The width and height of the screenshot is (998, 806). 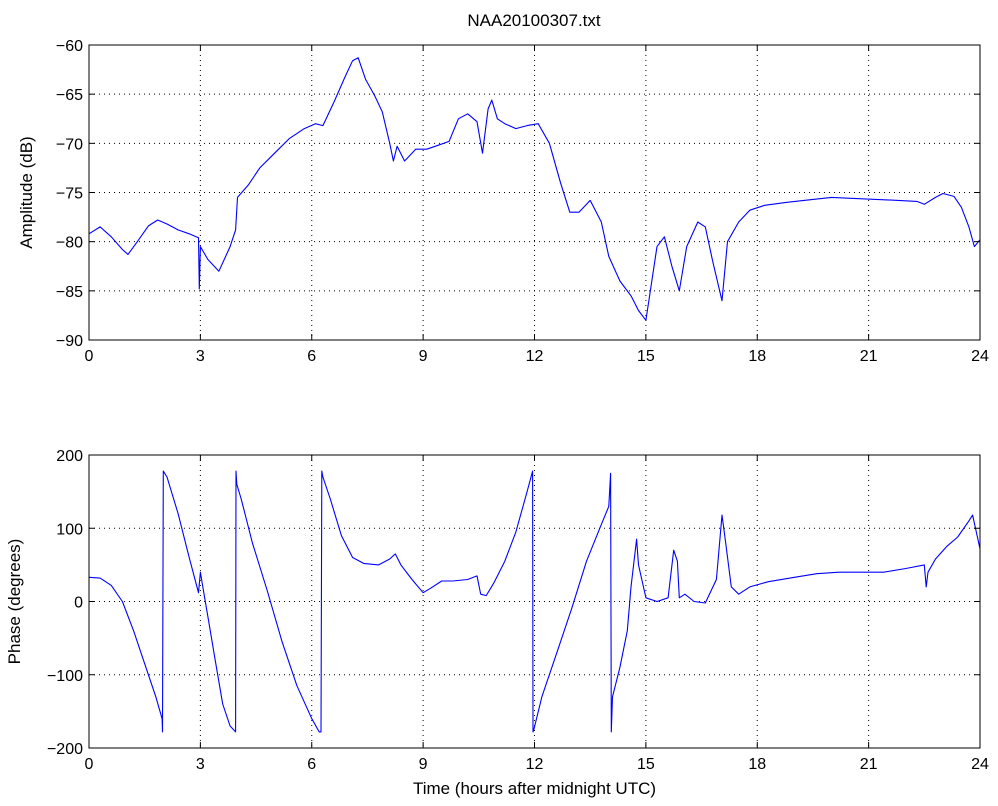 What do you see at coordinates (534, 788) in the screenshot?
I see `x-axis-label: Time (hours after midnight UTC)` at bounding box center [534, 788].